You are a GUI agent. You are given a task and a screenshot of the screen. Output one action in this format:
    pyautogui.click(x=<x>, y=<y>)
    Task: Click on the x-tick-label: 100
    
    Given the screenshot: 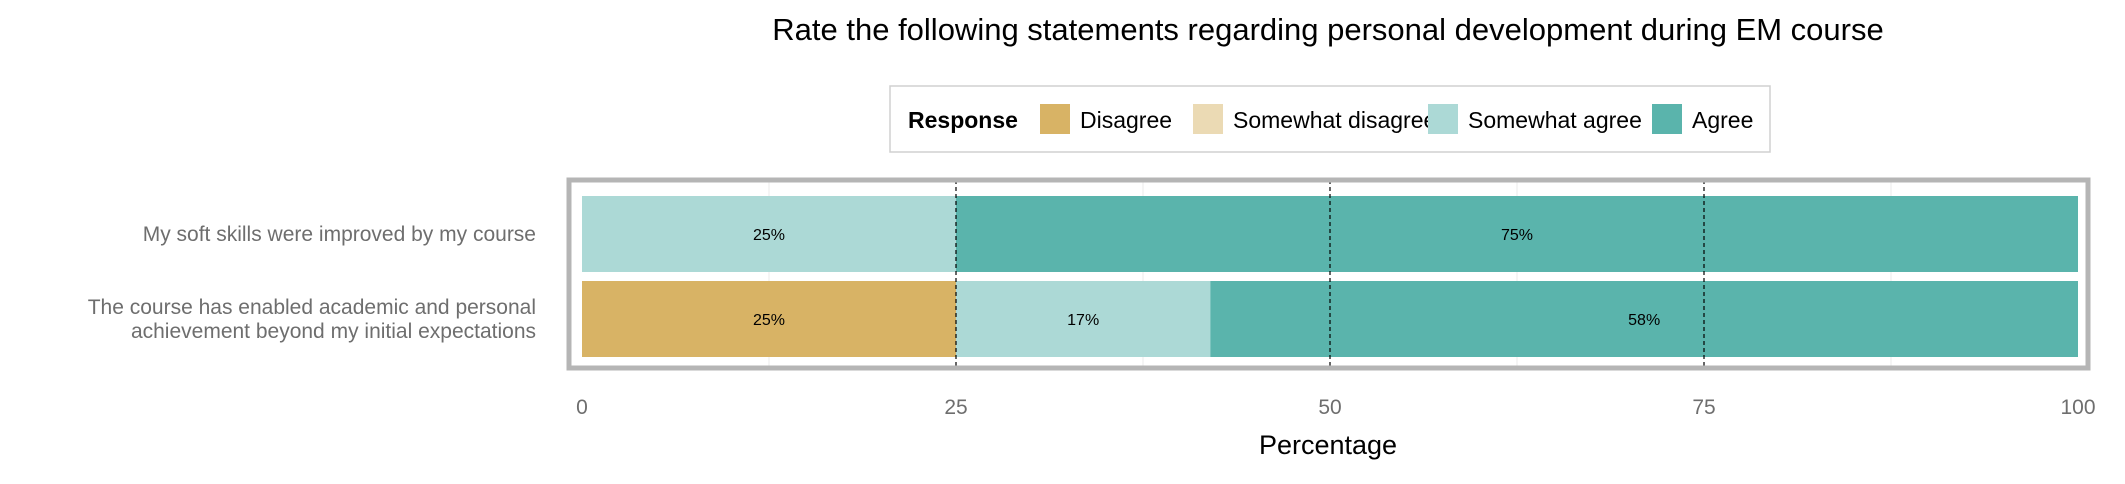 What is the action you would take?
    pyautogui.click(x=2077, y=407)
    